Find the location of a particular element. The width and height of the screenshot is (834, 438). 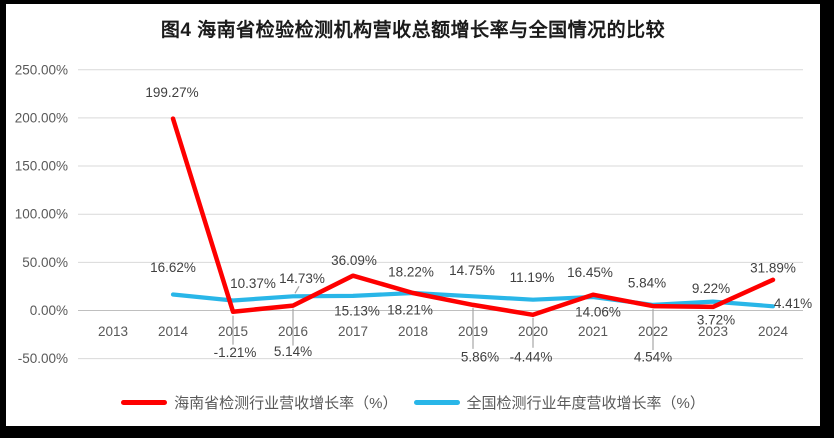

national-series-line is located at coordinates (473, 299).